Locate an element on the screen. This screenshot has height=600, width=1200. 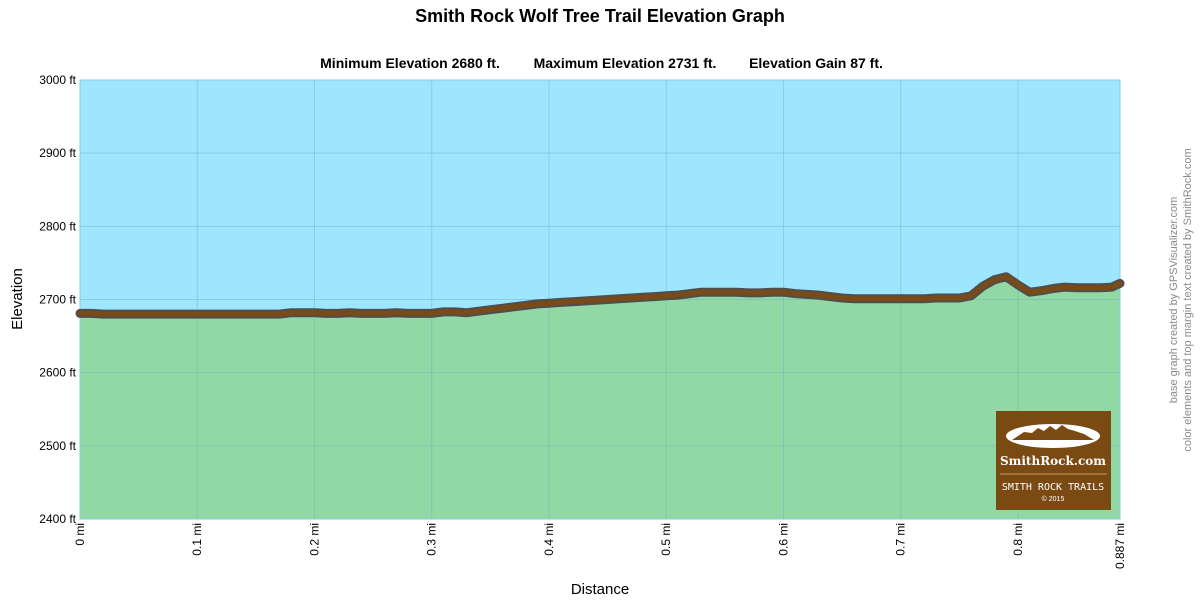
x-tick-label: 0.5 mi is located at coordinates (666, 539).